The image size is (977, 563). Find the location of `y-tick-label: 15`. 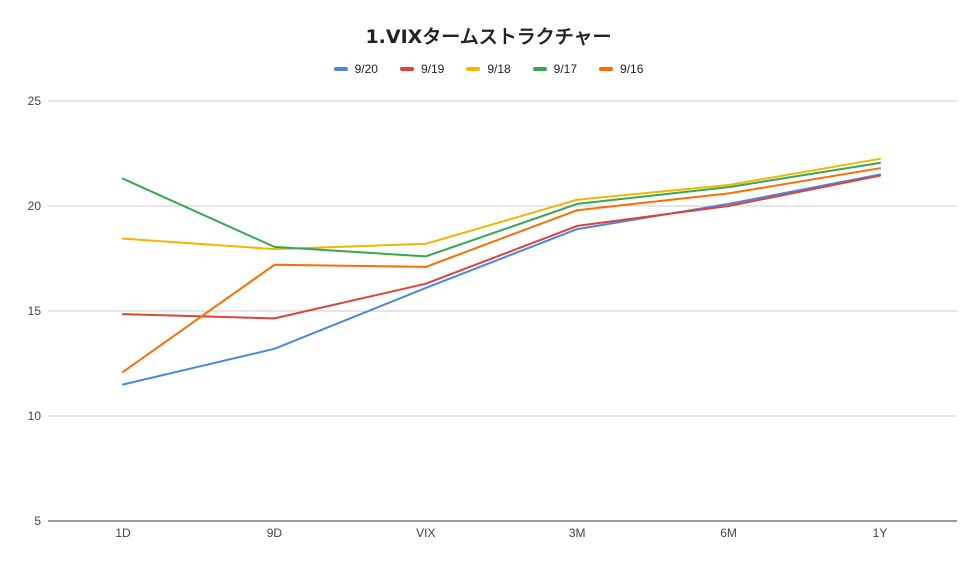

y-tick-label: 15 is located at coordinates (35, 311).